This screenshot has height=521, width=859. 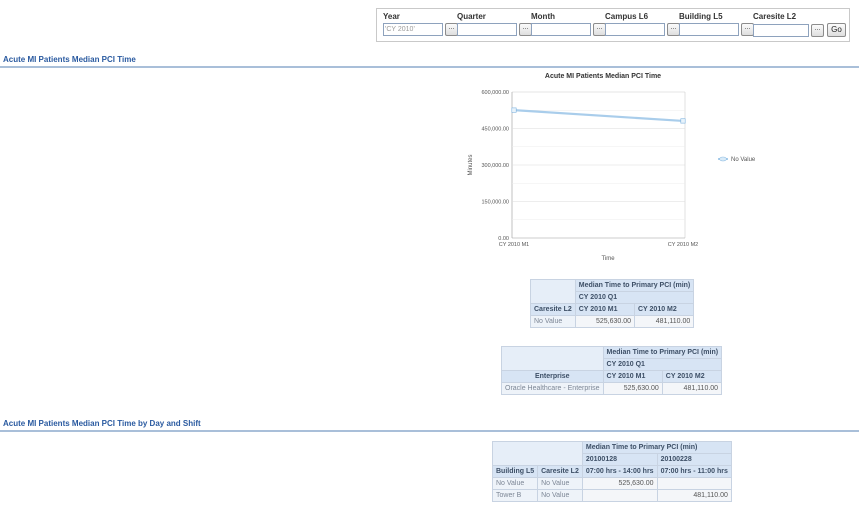 I want to click on date-header-2: 20100228, so click(x=694, y=459).